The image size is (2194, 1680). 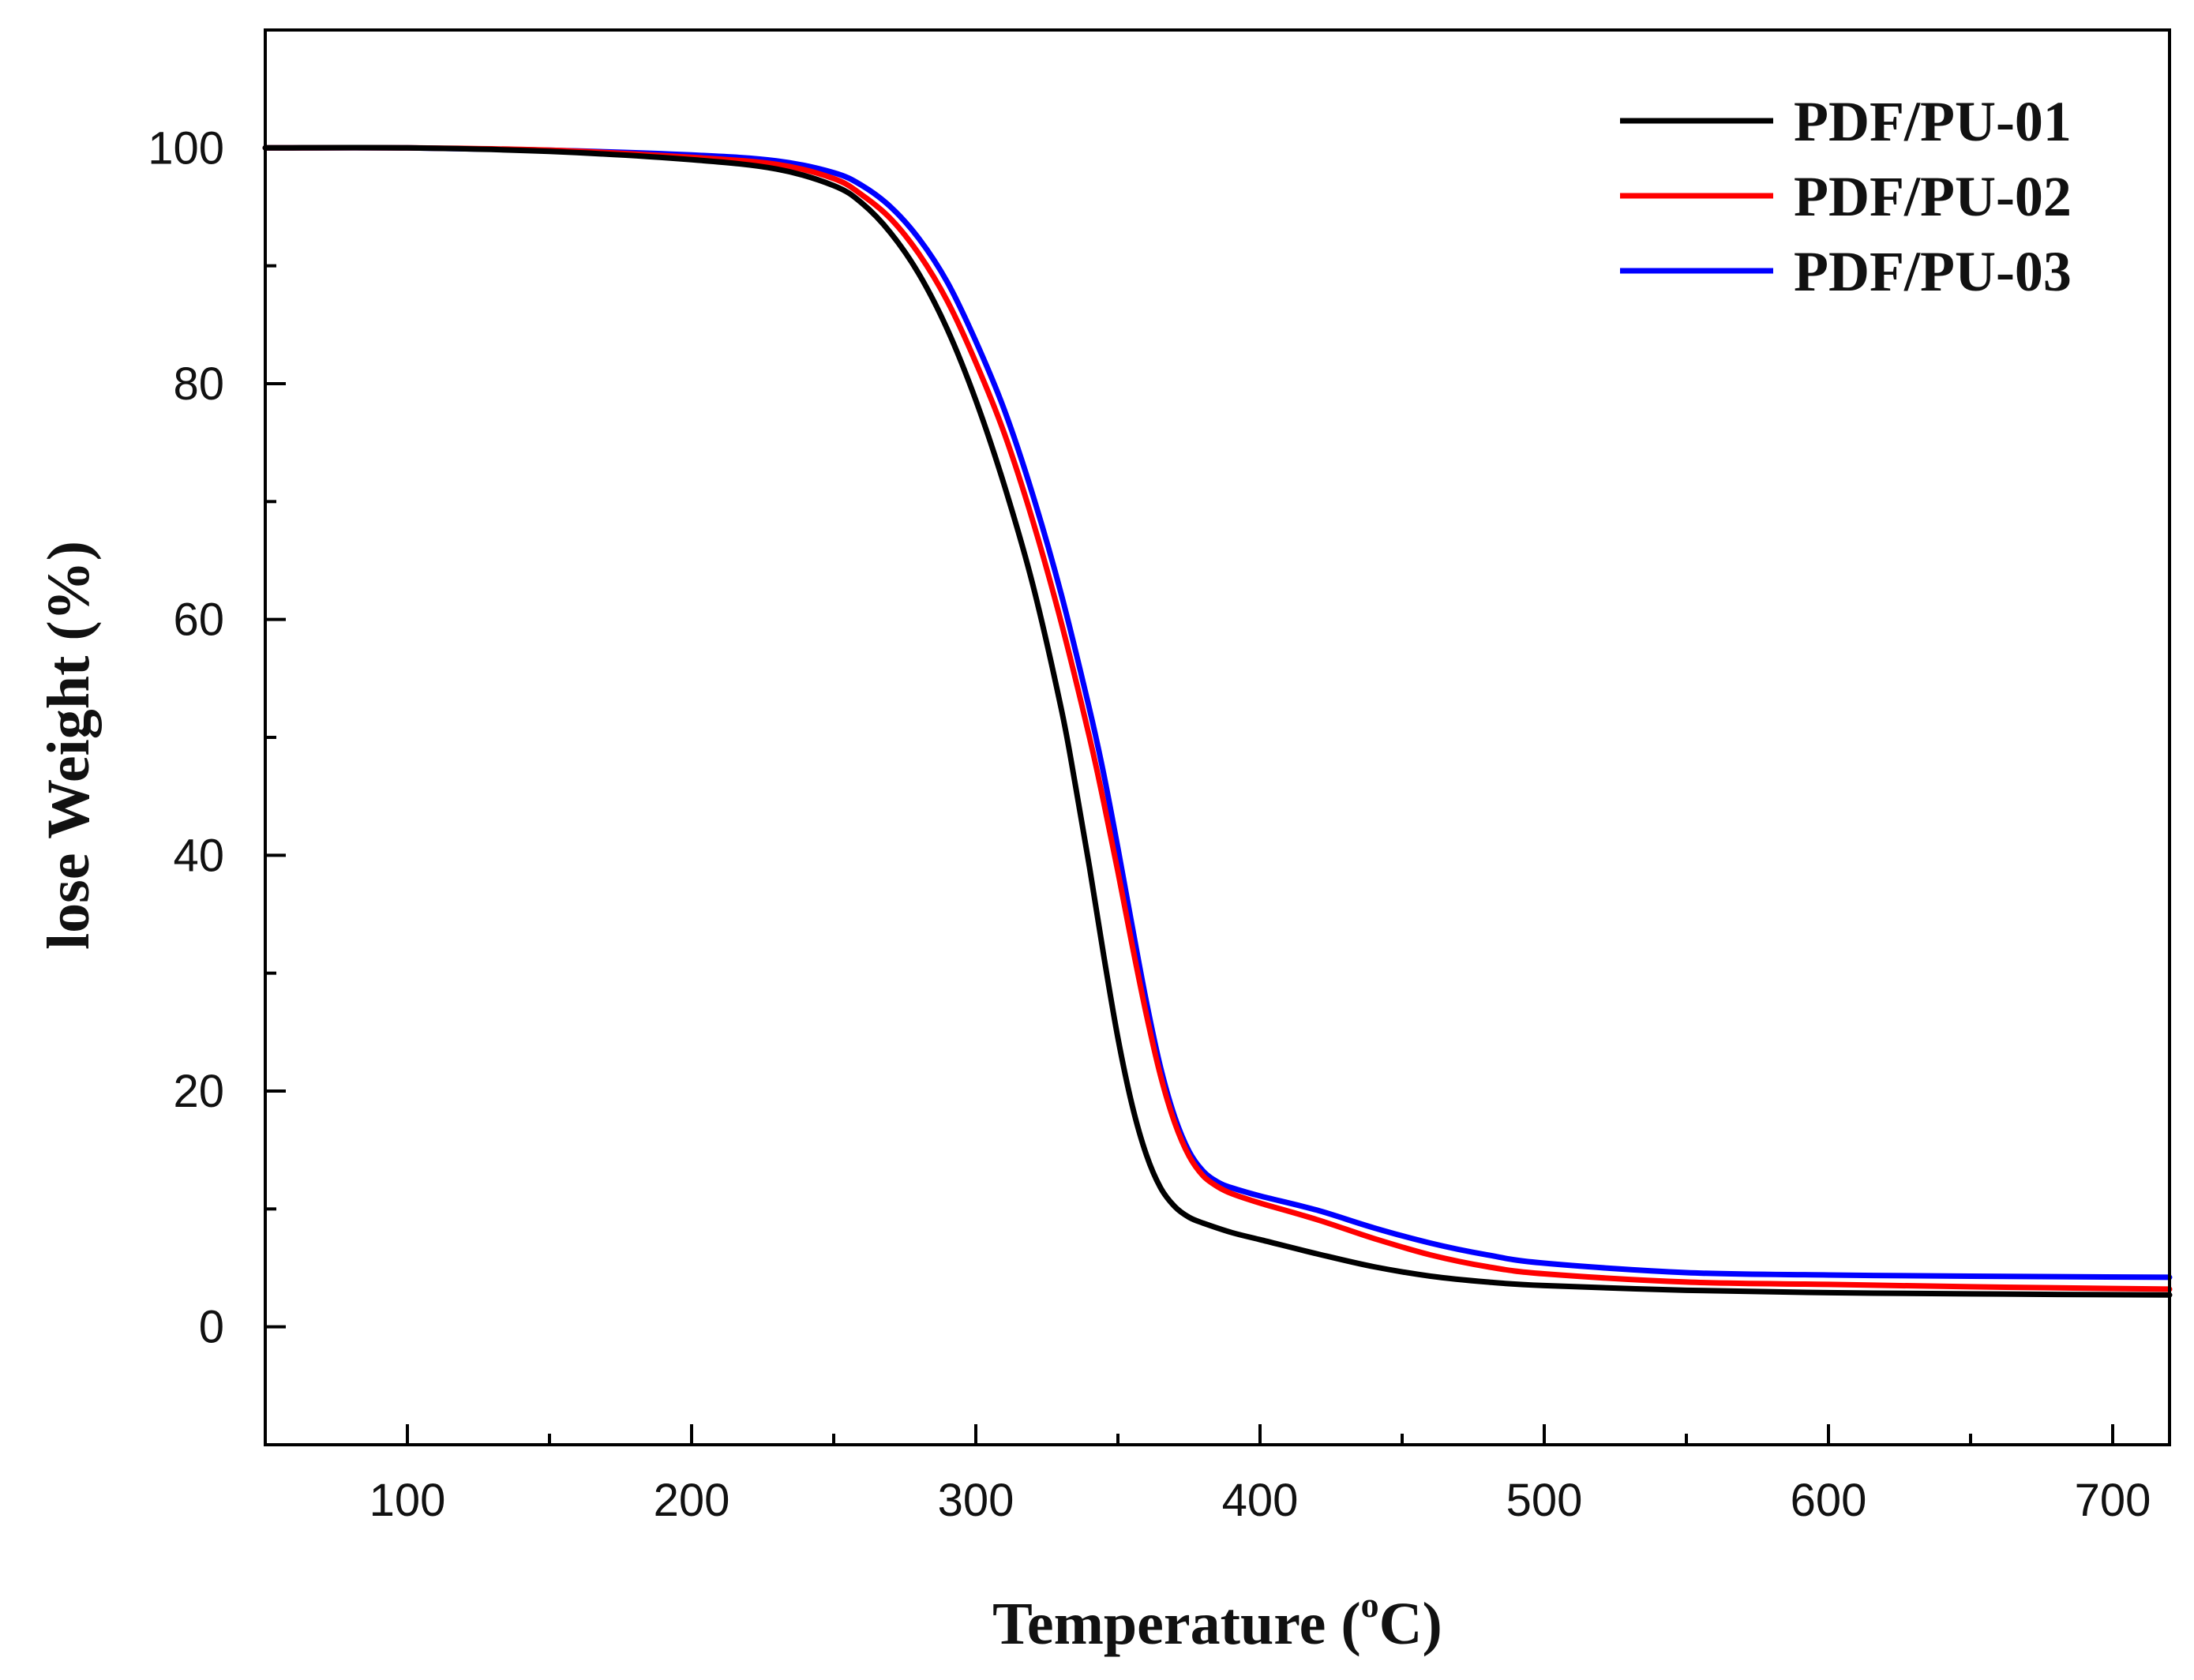 I want to click on legend: PDF/PU-01 PDF/PU-02 PDF/PU-03, so click(x=1846, y=196).